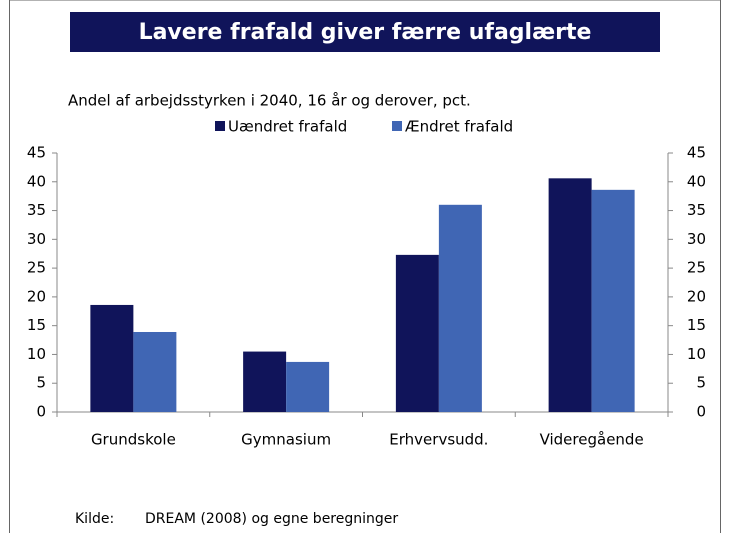 The width and height of the screenshot is (729, 533). Describe the element at coordinates (696, 296) in the screenshot. I see `y2-tick-label: 20` at that location.